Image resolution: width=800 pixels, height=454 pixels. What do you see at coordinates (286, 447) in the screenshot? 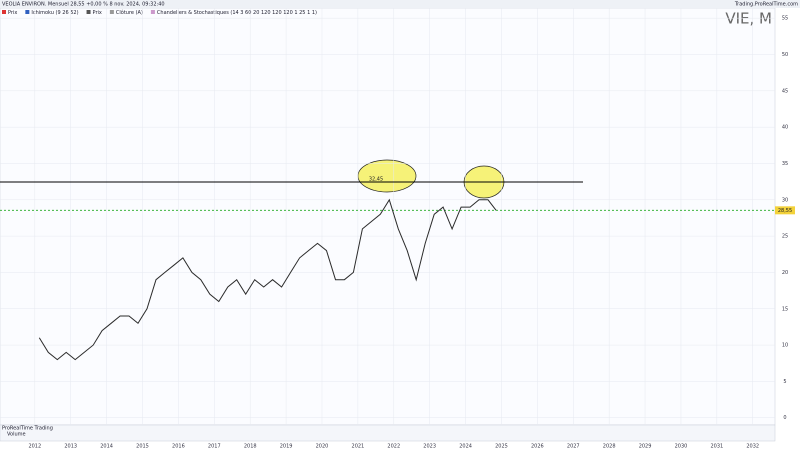
I see `x-tick-label: 2019` at bounding box center [286, 447].